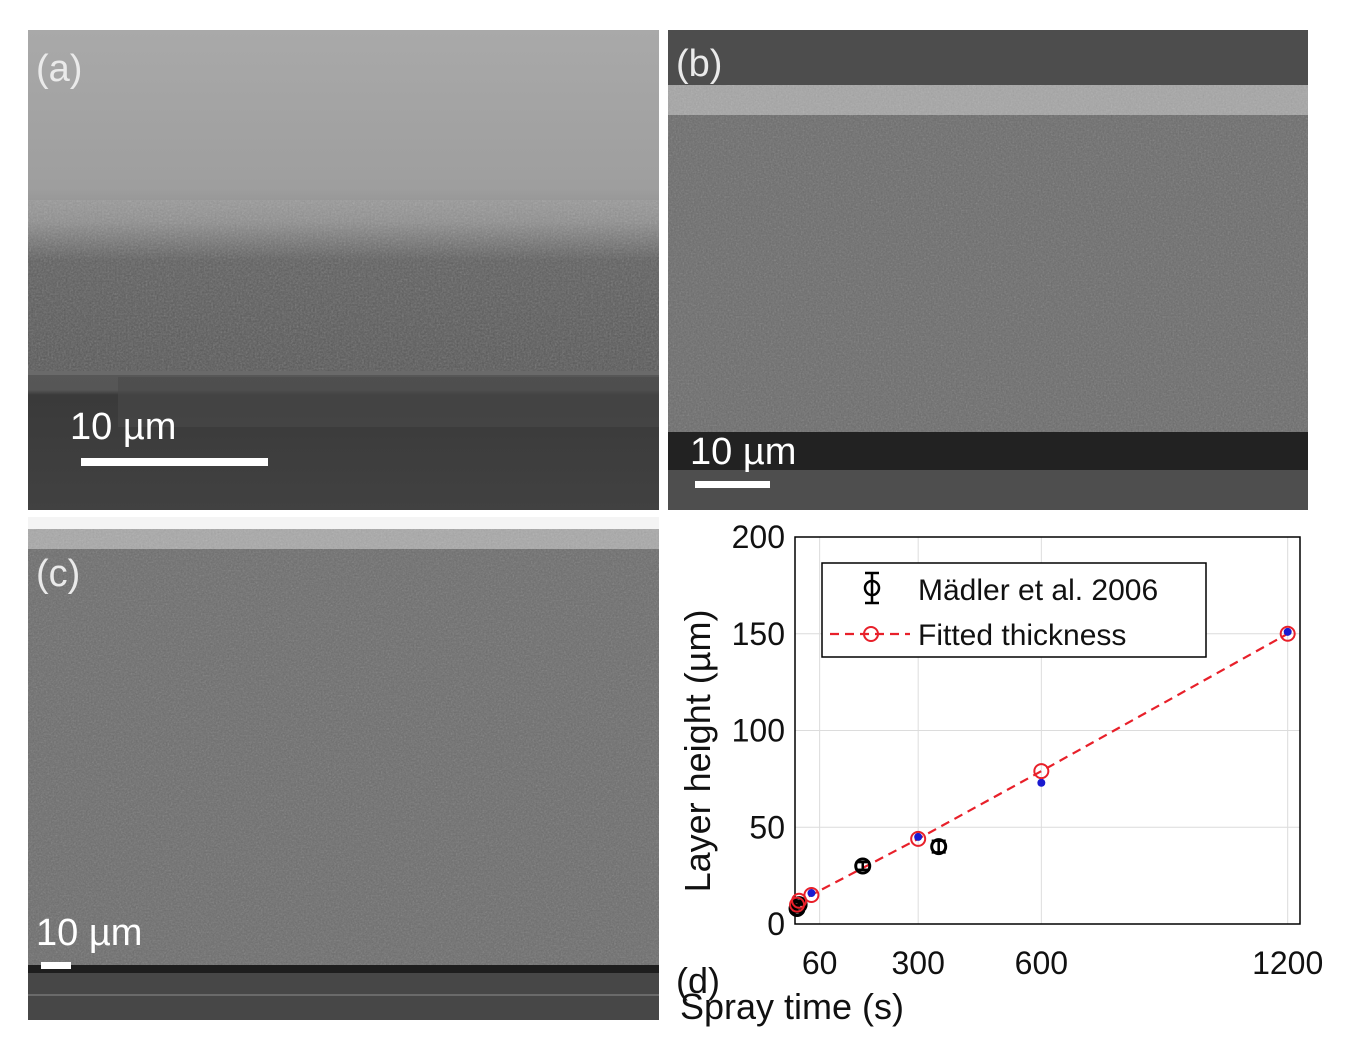 The height and width of the screenshot is (1051, 1361). What do you see at coordinates (89, 933) in the screenshot?
I see `scale-bar-label-c: 10 µm` at bounding box center [89, 933].